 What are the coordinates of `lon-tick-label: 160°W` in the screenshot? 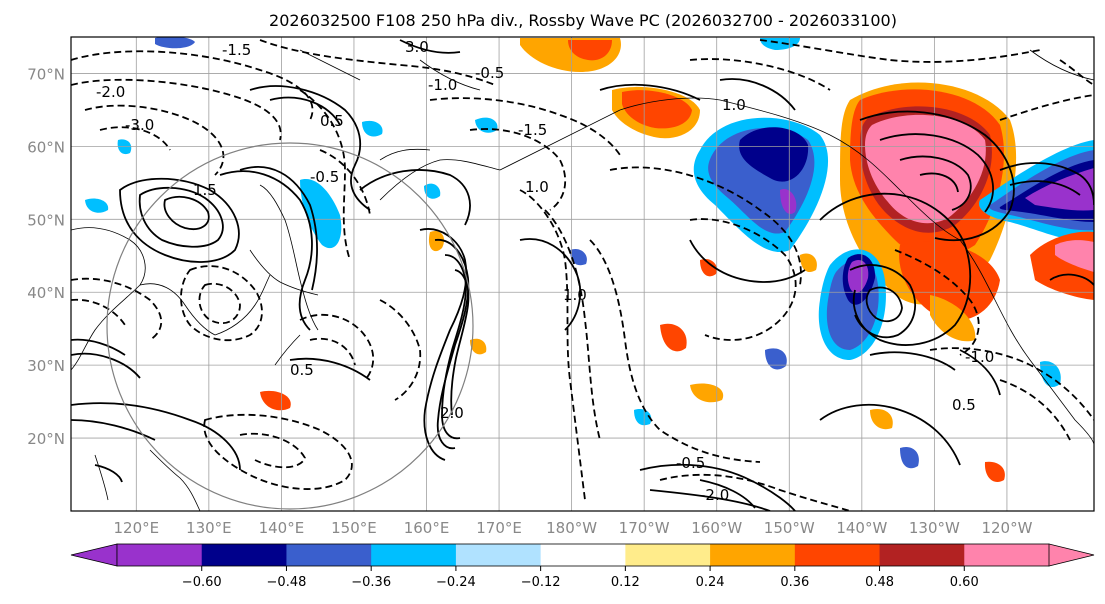 It's located at (716, 528).